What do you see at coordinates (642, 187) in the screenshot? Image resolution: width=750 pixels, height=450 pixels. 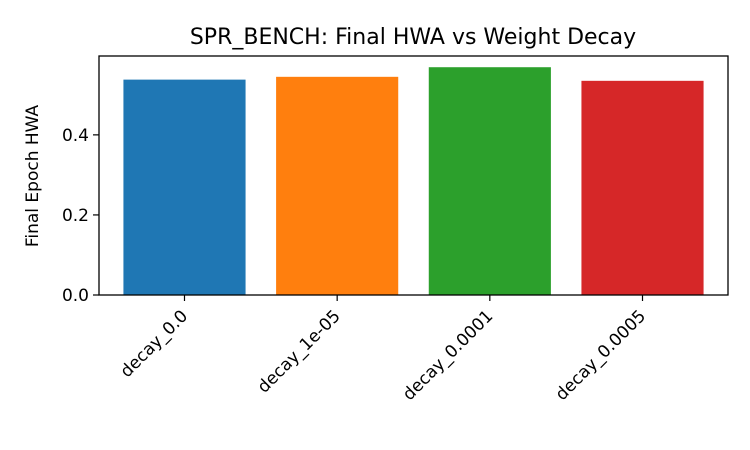 I see `bar-decay_0.0005` at bounding box center [642, 187].